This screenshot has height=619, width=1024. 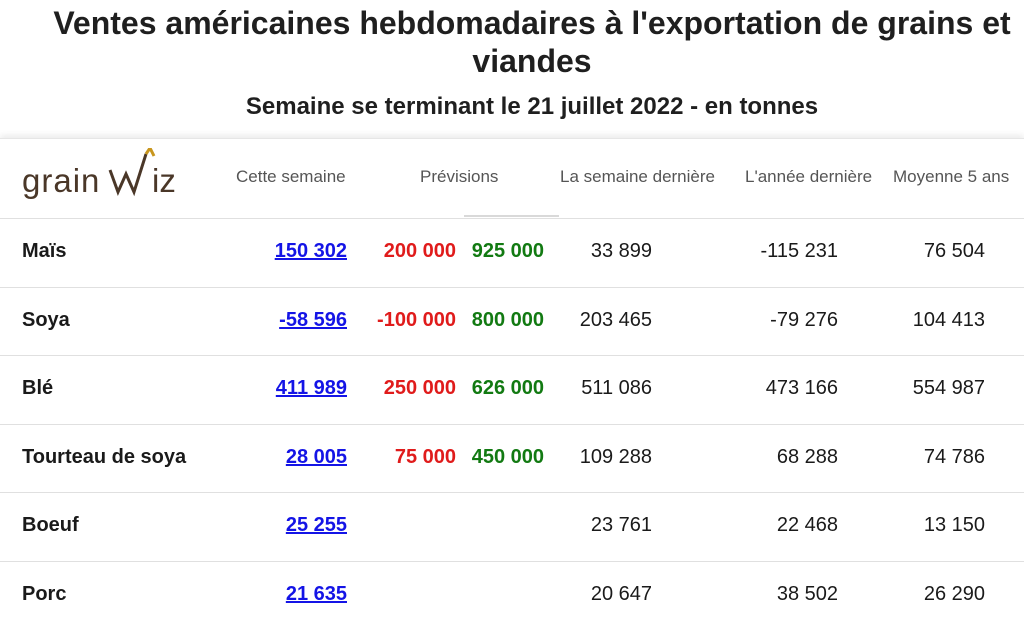 I want to click on forecast-high: 925 000, so click(x=507, y=251).